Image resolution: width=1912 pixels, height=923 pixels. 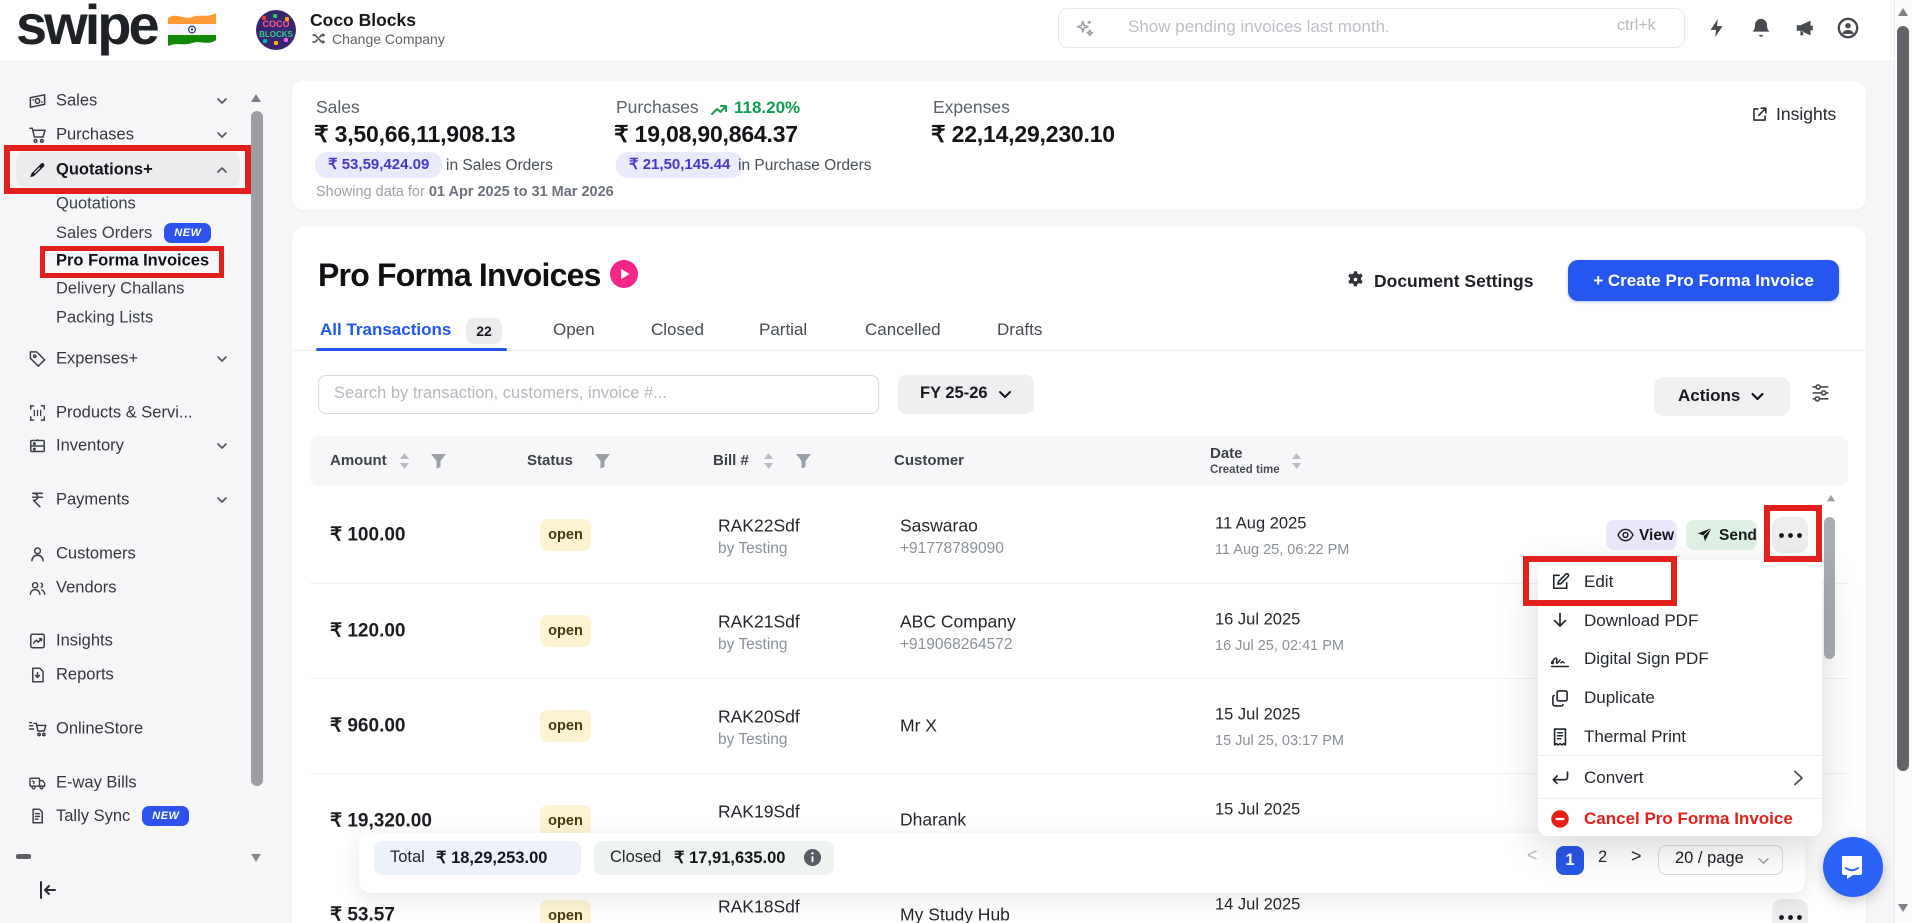 What do you see at coordinates (276, 24) in the screenshot?
I see `svg-text: COCO` at bounding box center [276, 24].